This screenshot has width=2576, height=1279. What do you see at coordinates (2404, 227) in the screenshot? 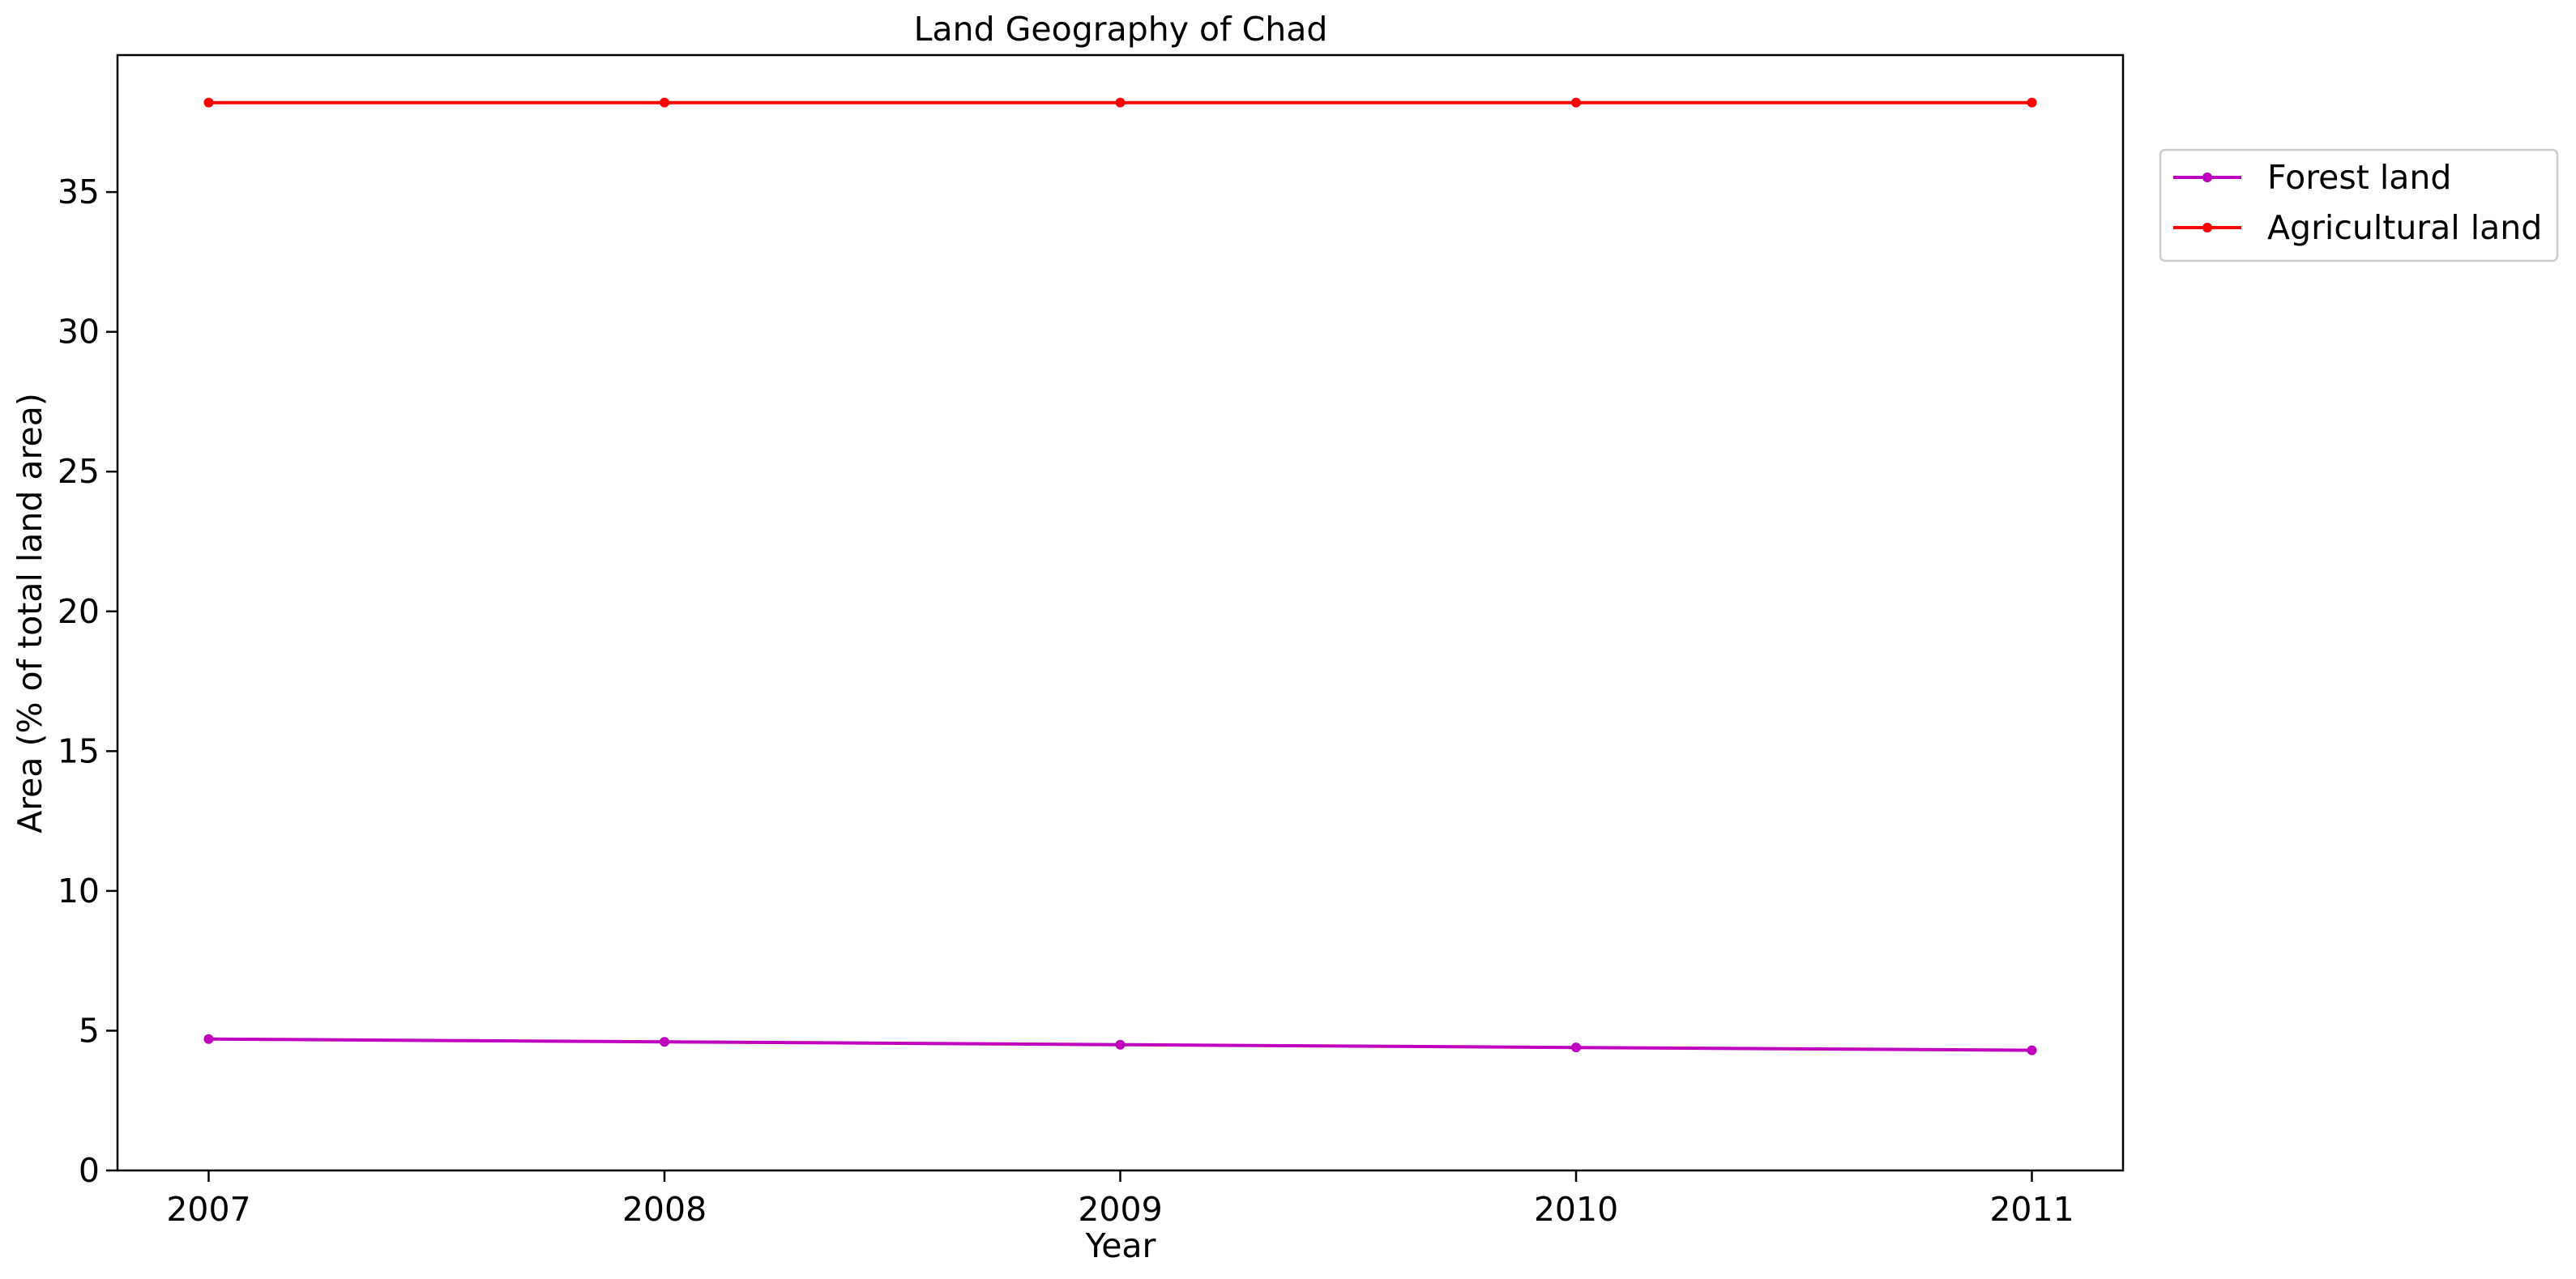
I see `legend-label: Agricultural land` at bounding box center [2404, 227].